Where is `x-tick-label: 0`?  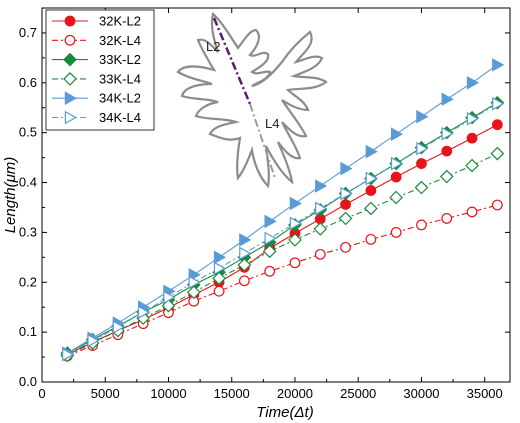
x-tick-label: 0 is located at coordinates (41, 393).